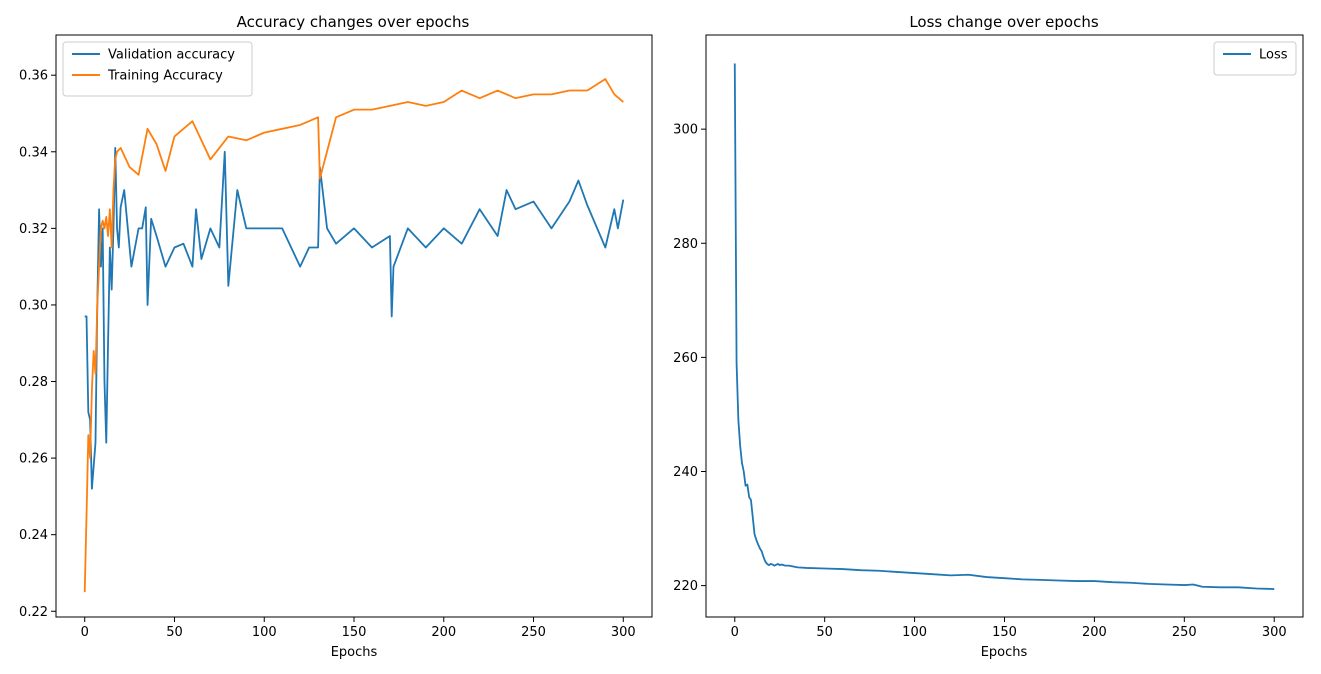 The width and height of the screenshot is (1321, 674). What do you see at coordinates (33, 305) in the screenshot?
I see `accuracy-y-tick-label: 0.30` at bounding box center [33, 305].